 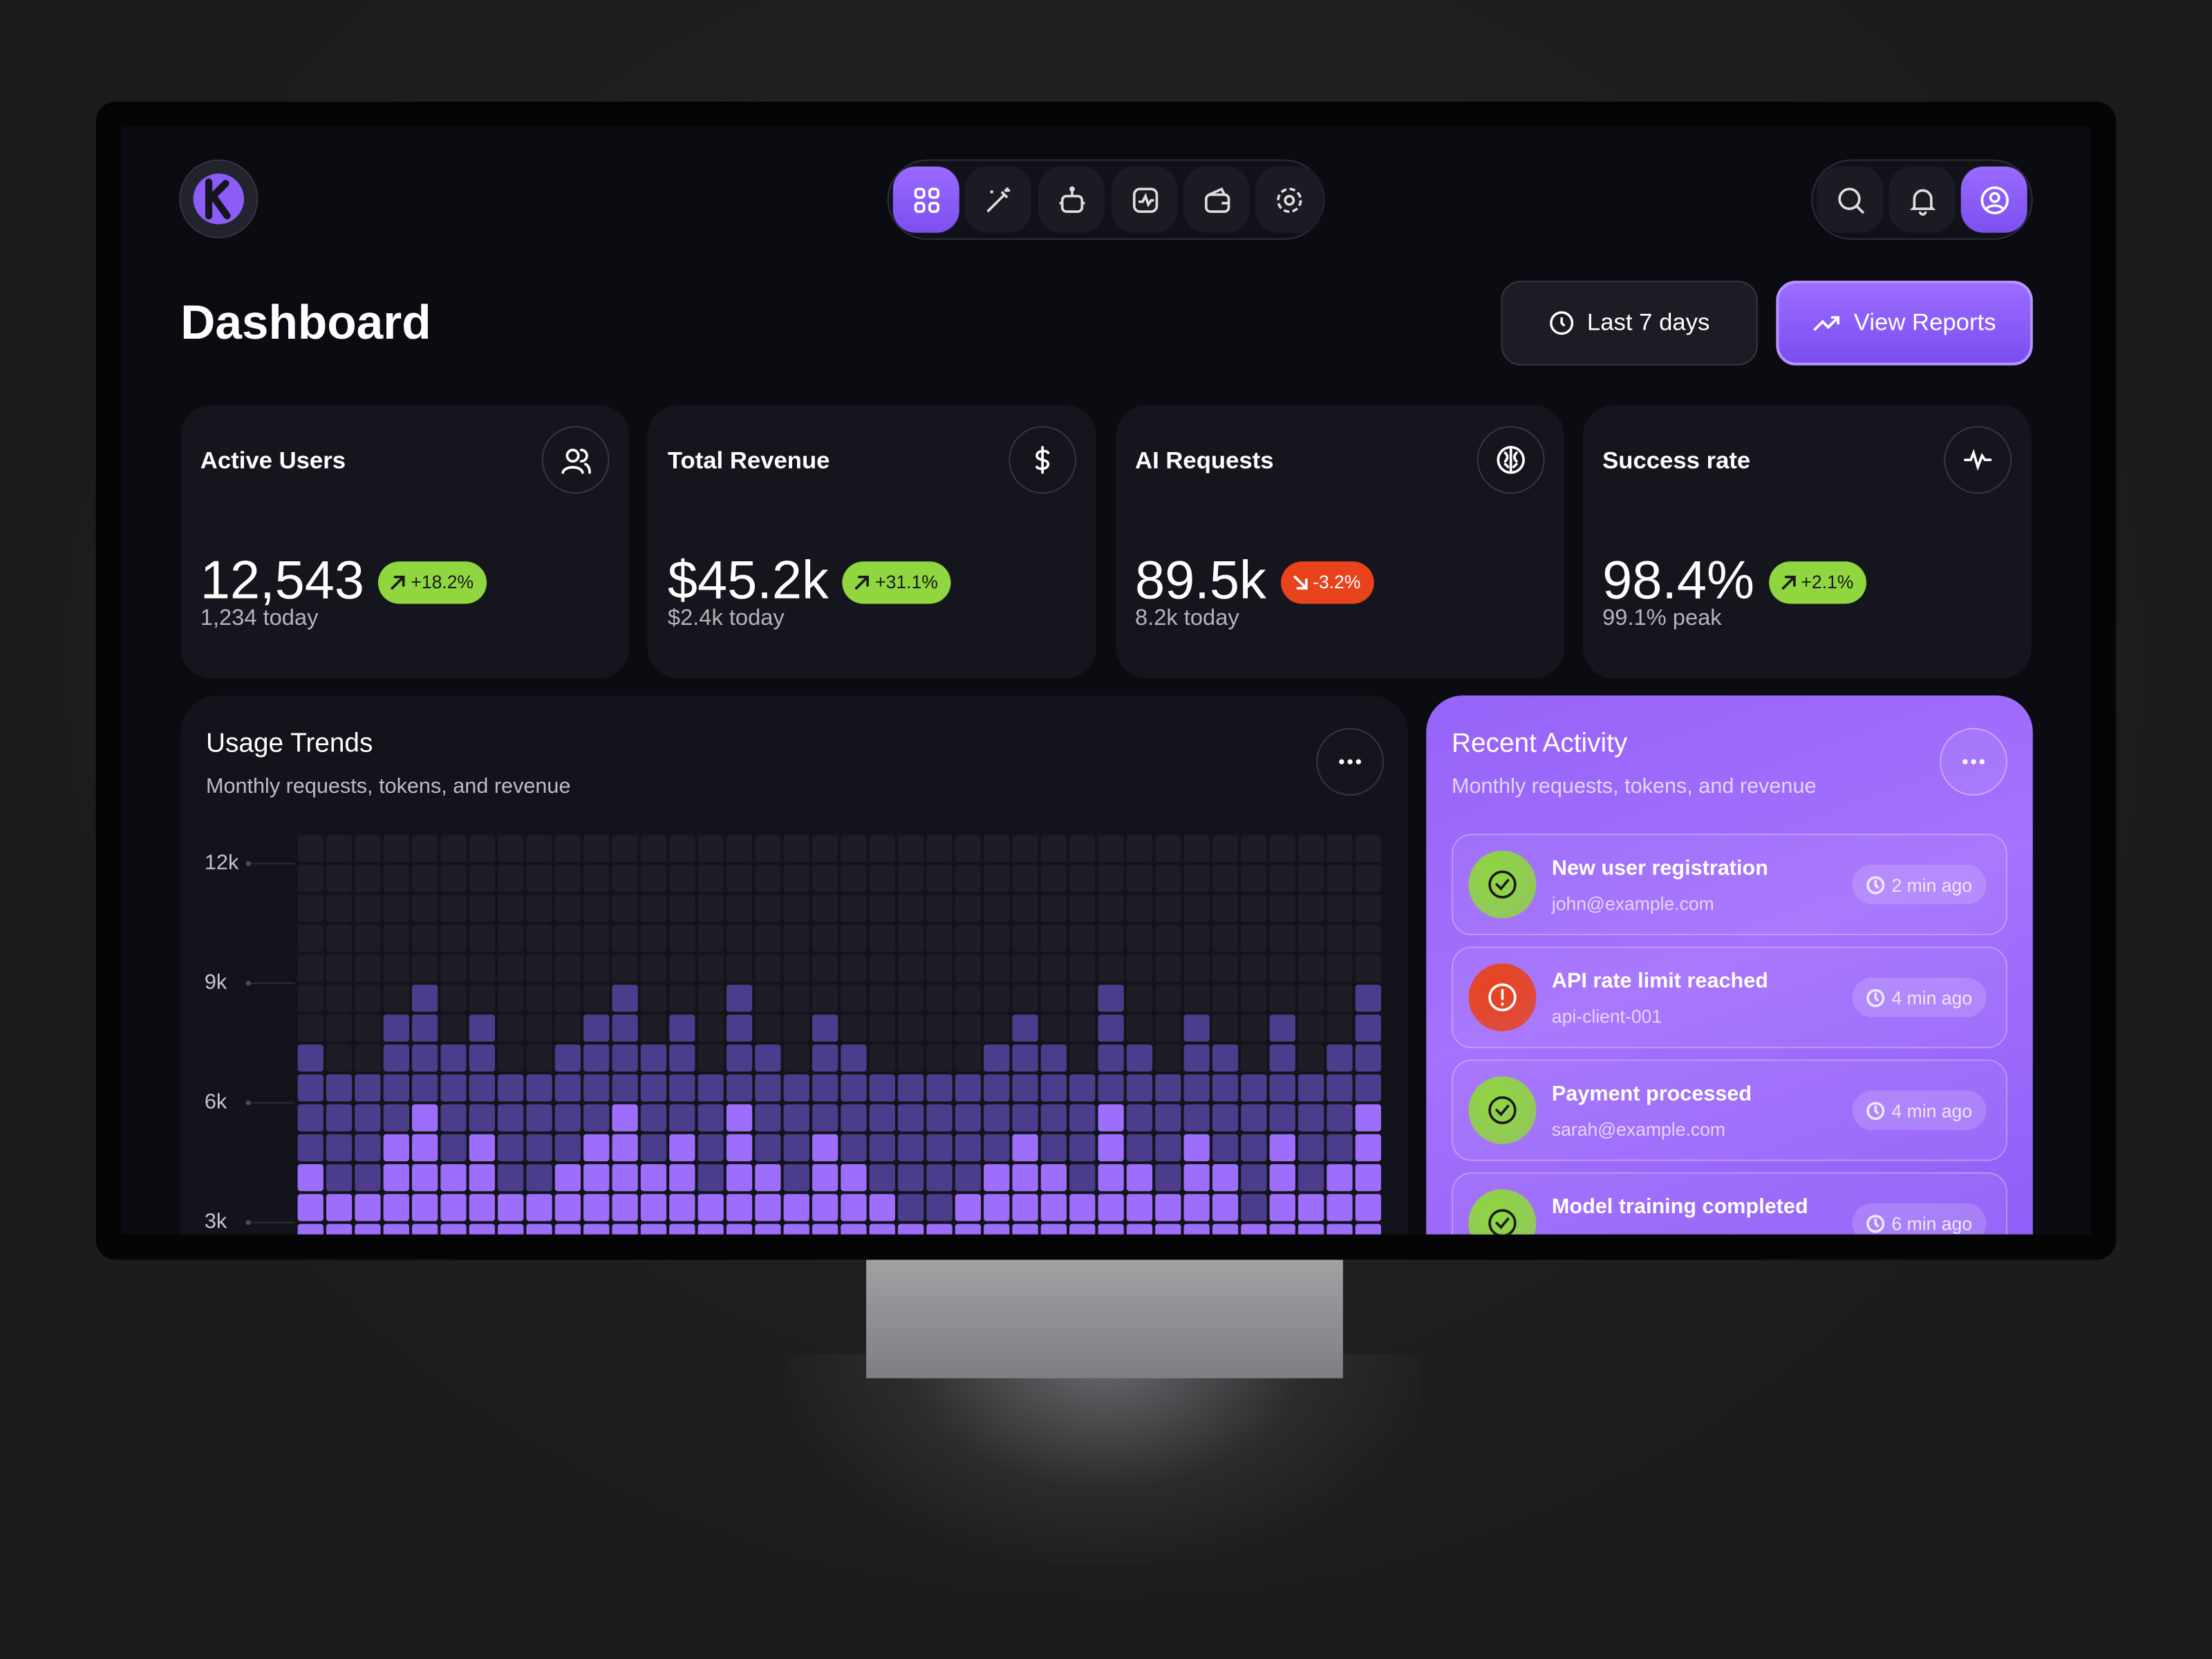 I want to click on nav-activity, so click(x=1145, y=199).